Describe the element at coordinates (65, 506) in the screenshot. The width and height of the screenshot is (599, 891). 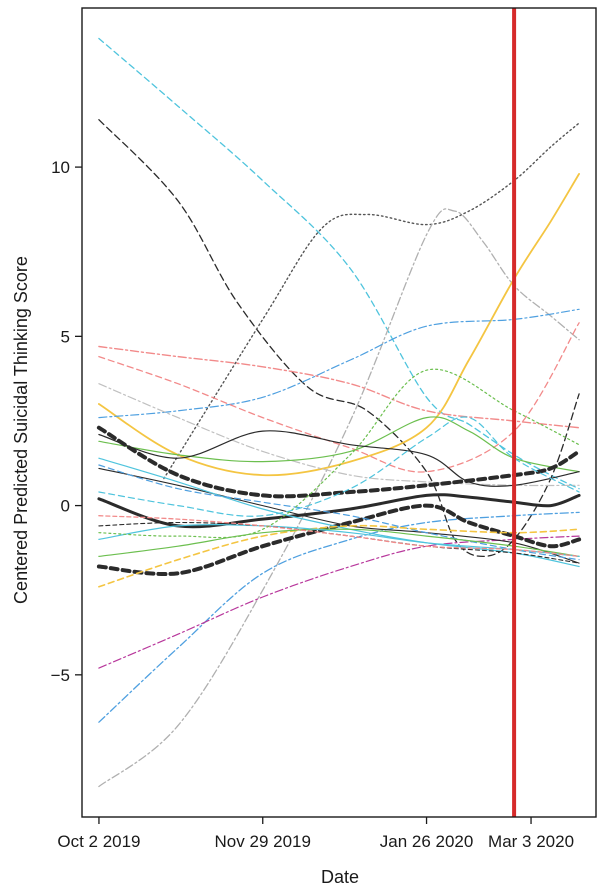
I see `y-tick-label: 0` at that location.